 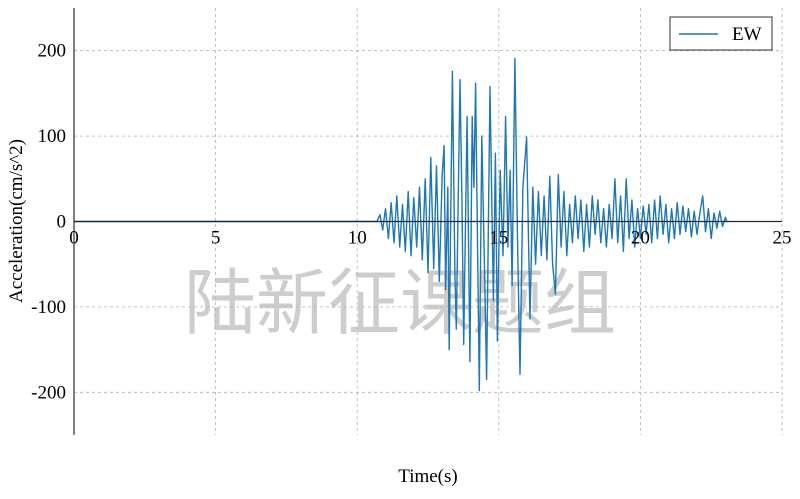 What do you see at coordinates (747, 34) in the screenshot?
I see `legend-label-ew: EW` at bounding box center [747, 34].